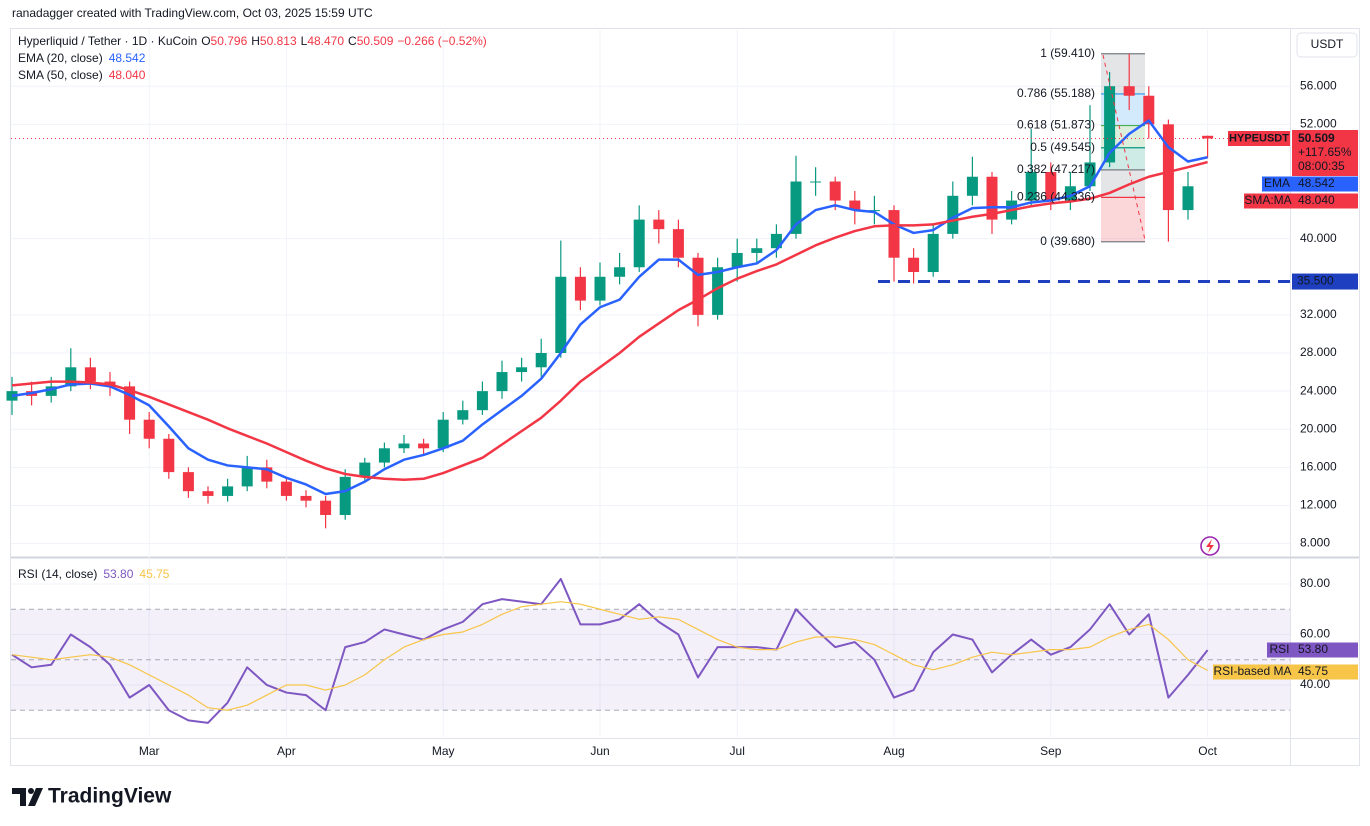  What do you see at coordinates (1318, 85) in the screenshot?
I see `y-tick-label: 56.000` at bounding box center [1318, 85].